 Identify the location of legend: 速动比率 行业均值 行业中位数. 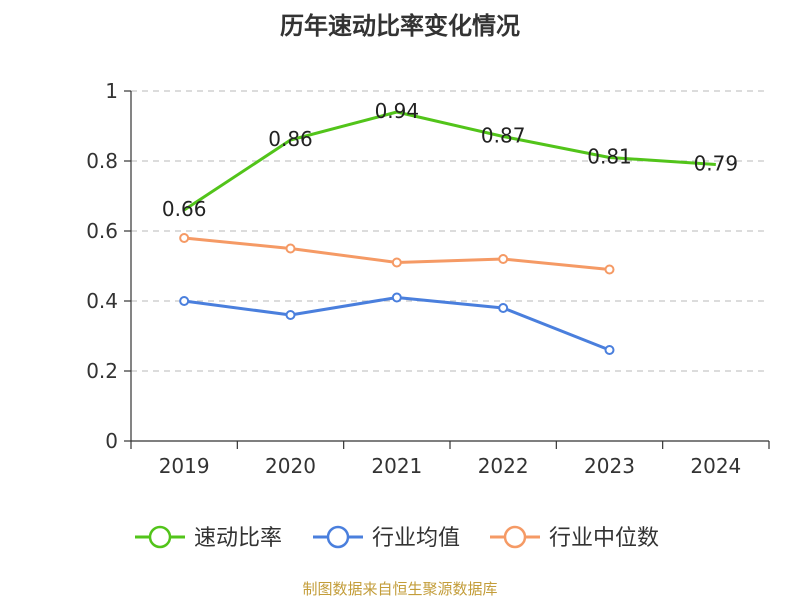
(397, 538).